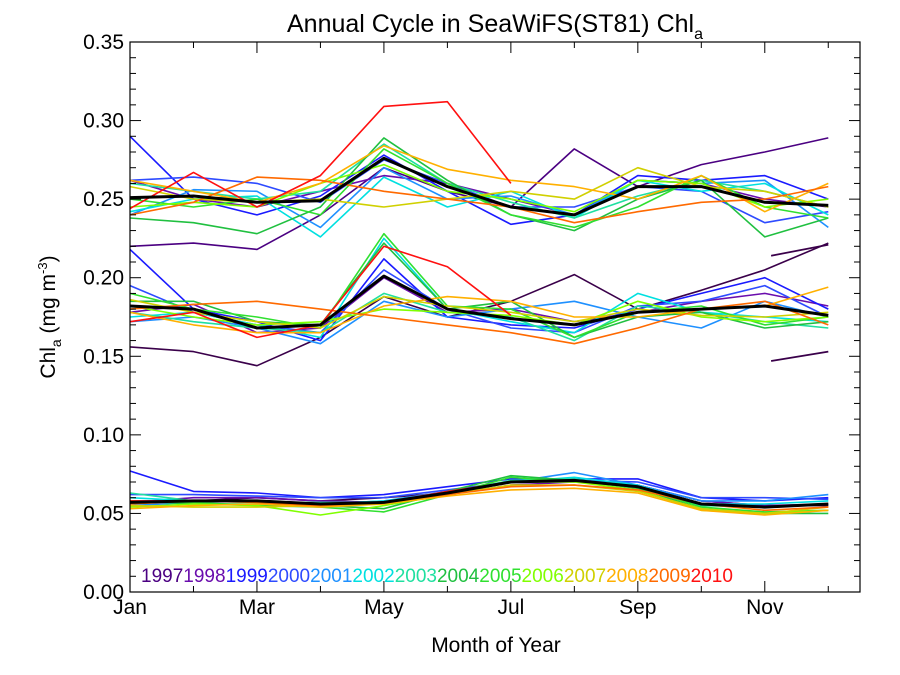 Image resolution: width=900 pixels, height=675 pixels. Describe the element at coordinates (289, 576) in the screenshot. I see `legend-item-2000: 2000` at that location.